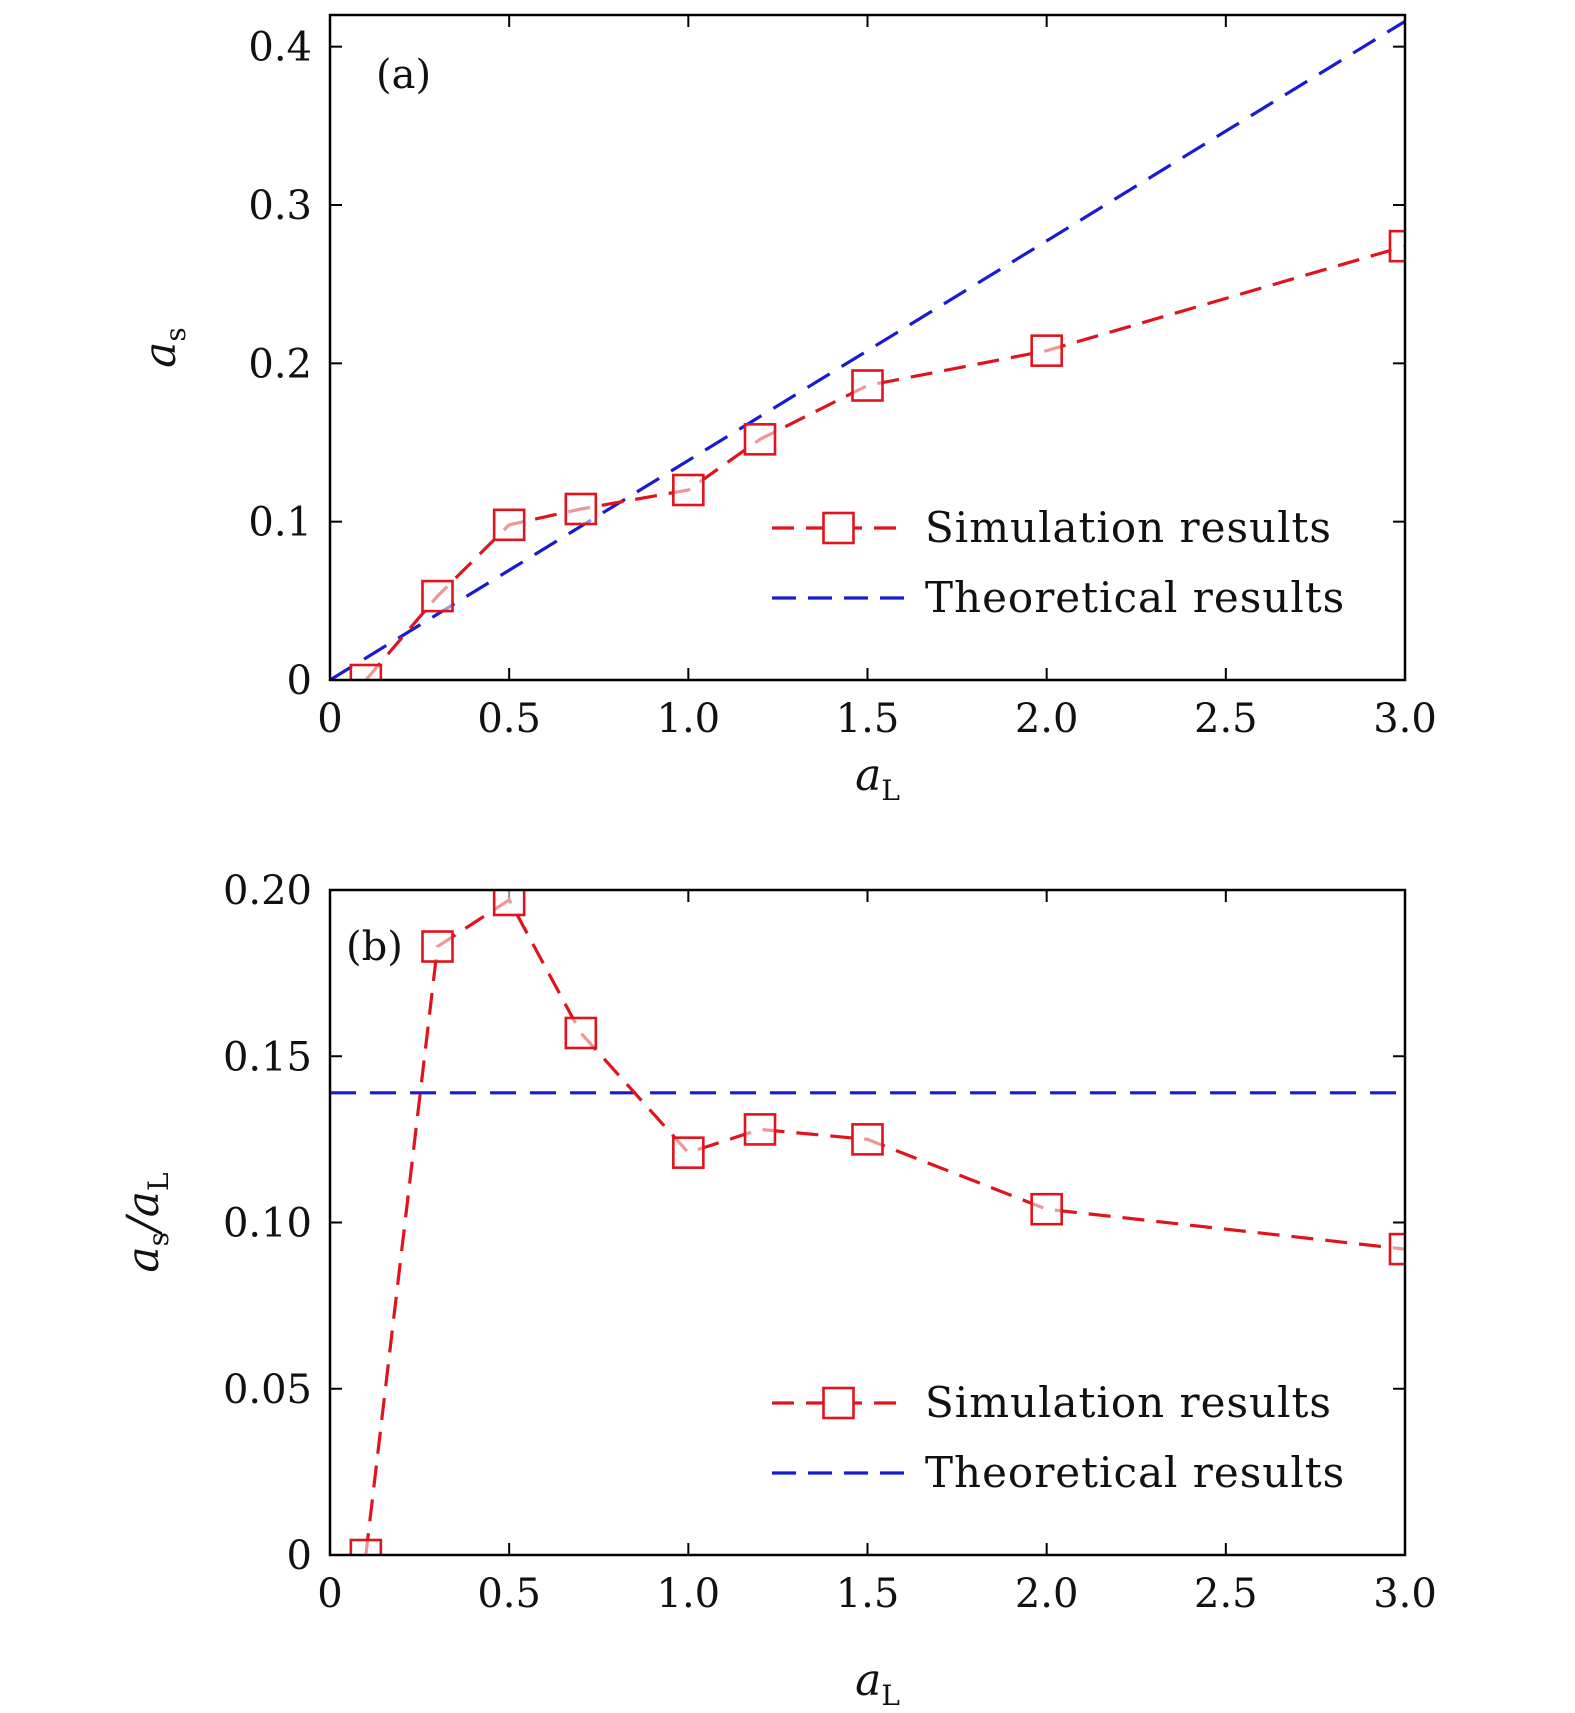 The height and width of the screenshot is (1713, 1575). What do you see at coordinates (267, 1224) in the screenshot?
I see `y-tick-label: 0.10` at bounding box center [267, 1224].